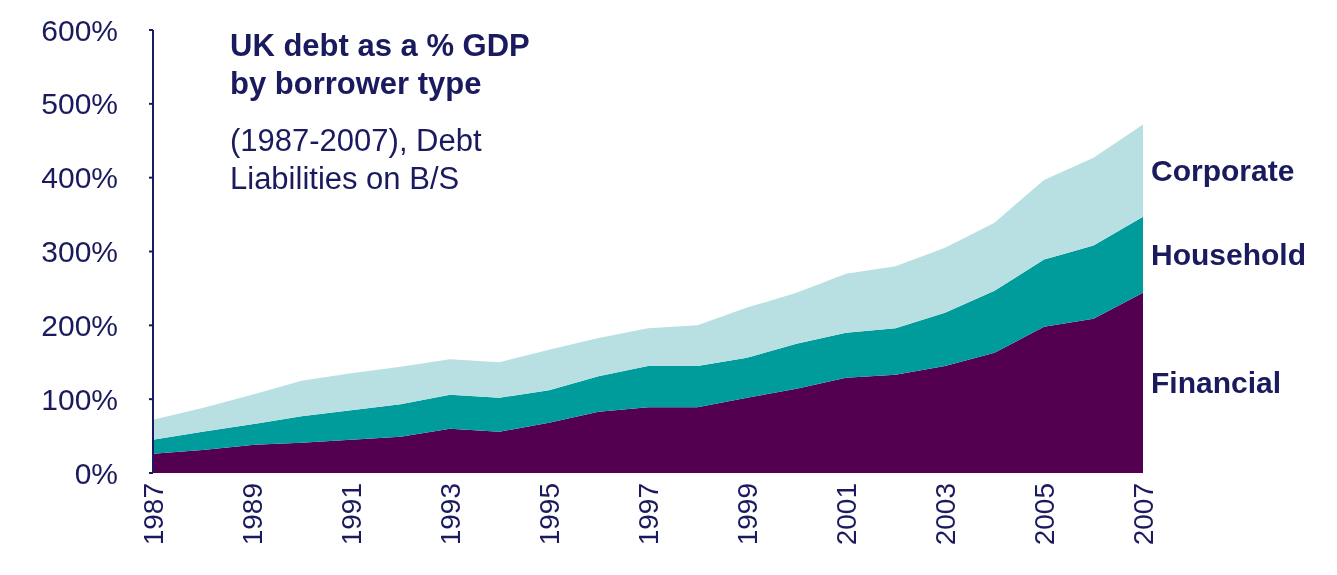 Image resolution: width=1337 pixels, height=575 pixels. What do you see at coordinates (79, 325) in the screenshot?
I see `y-tick-label: 200%` at bounding box center [79, 325].